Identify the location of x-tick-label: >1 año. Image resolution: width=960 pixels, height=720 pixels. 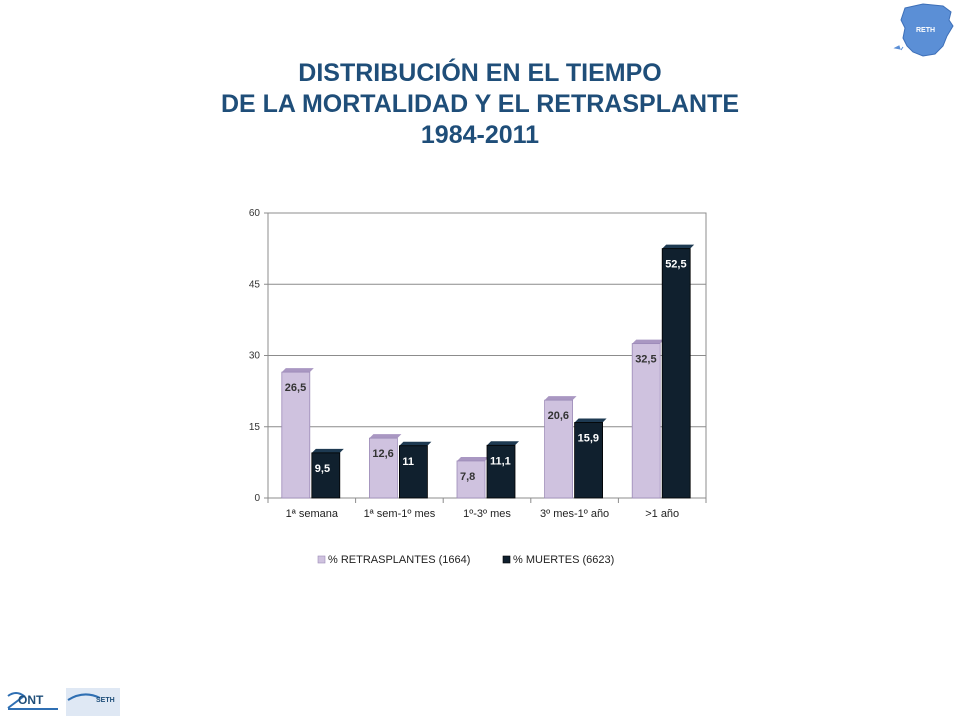
(662, 514).